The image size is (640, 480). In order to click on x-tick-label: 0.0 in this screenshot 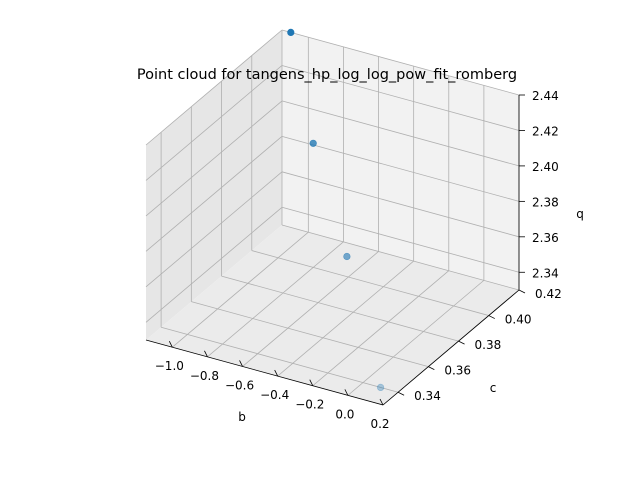, I will do `click(344, 414)`.